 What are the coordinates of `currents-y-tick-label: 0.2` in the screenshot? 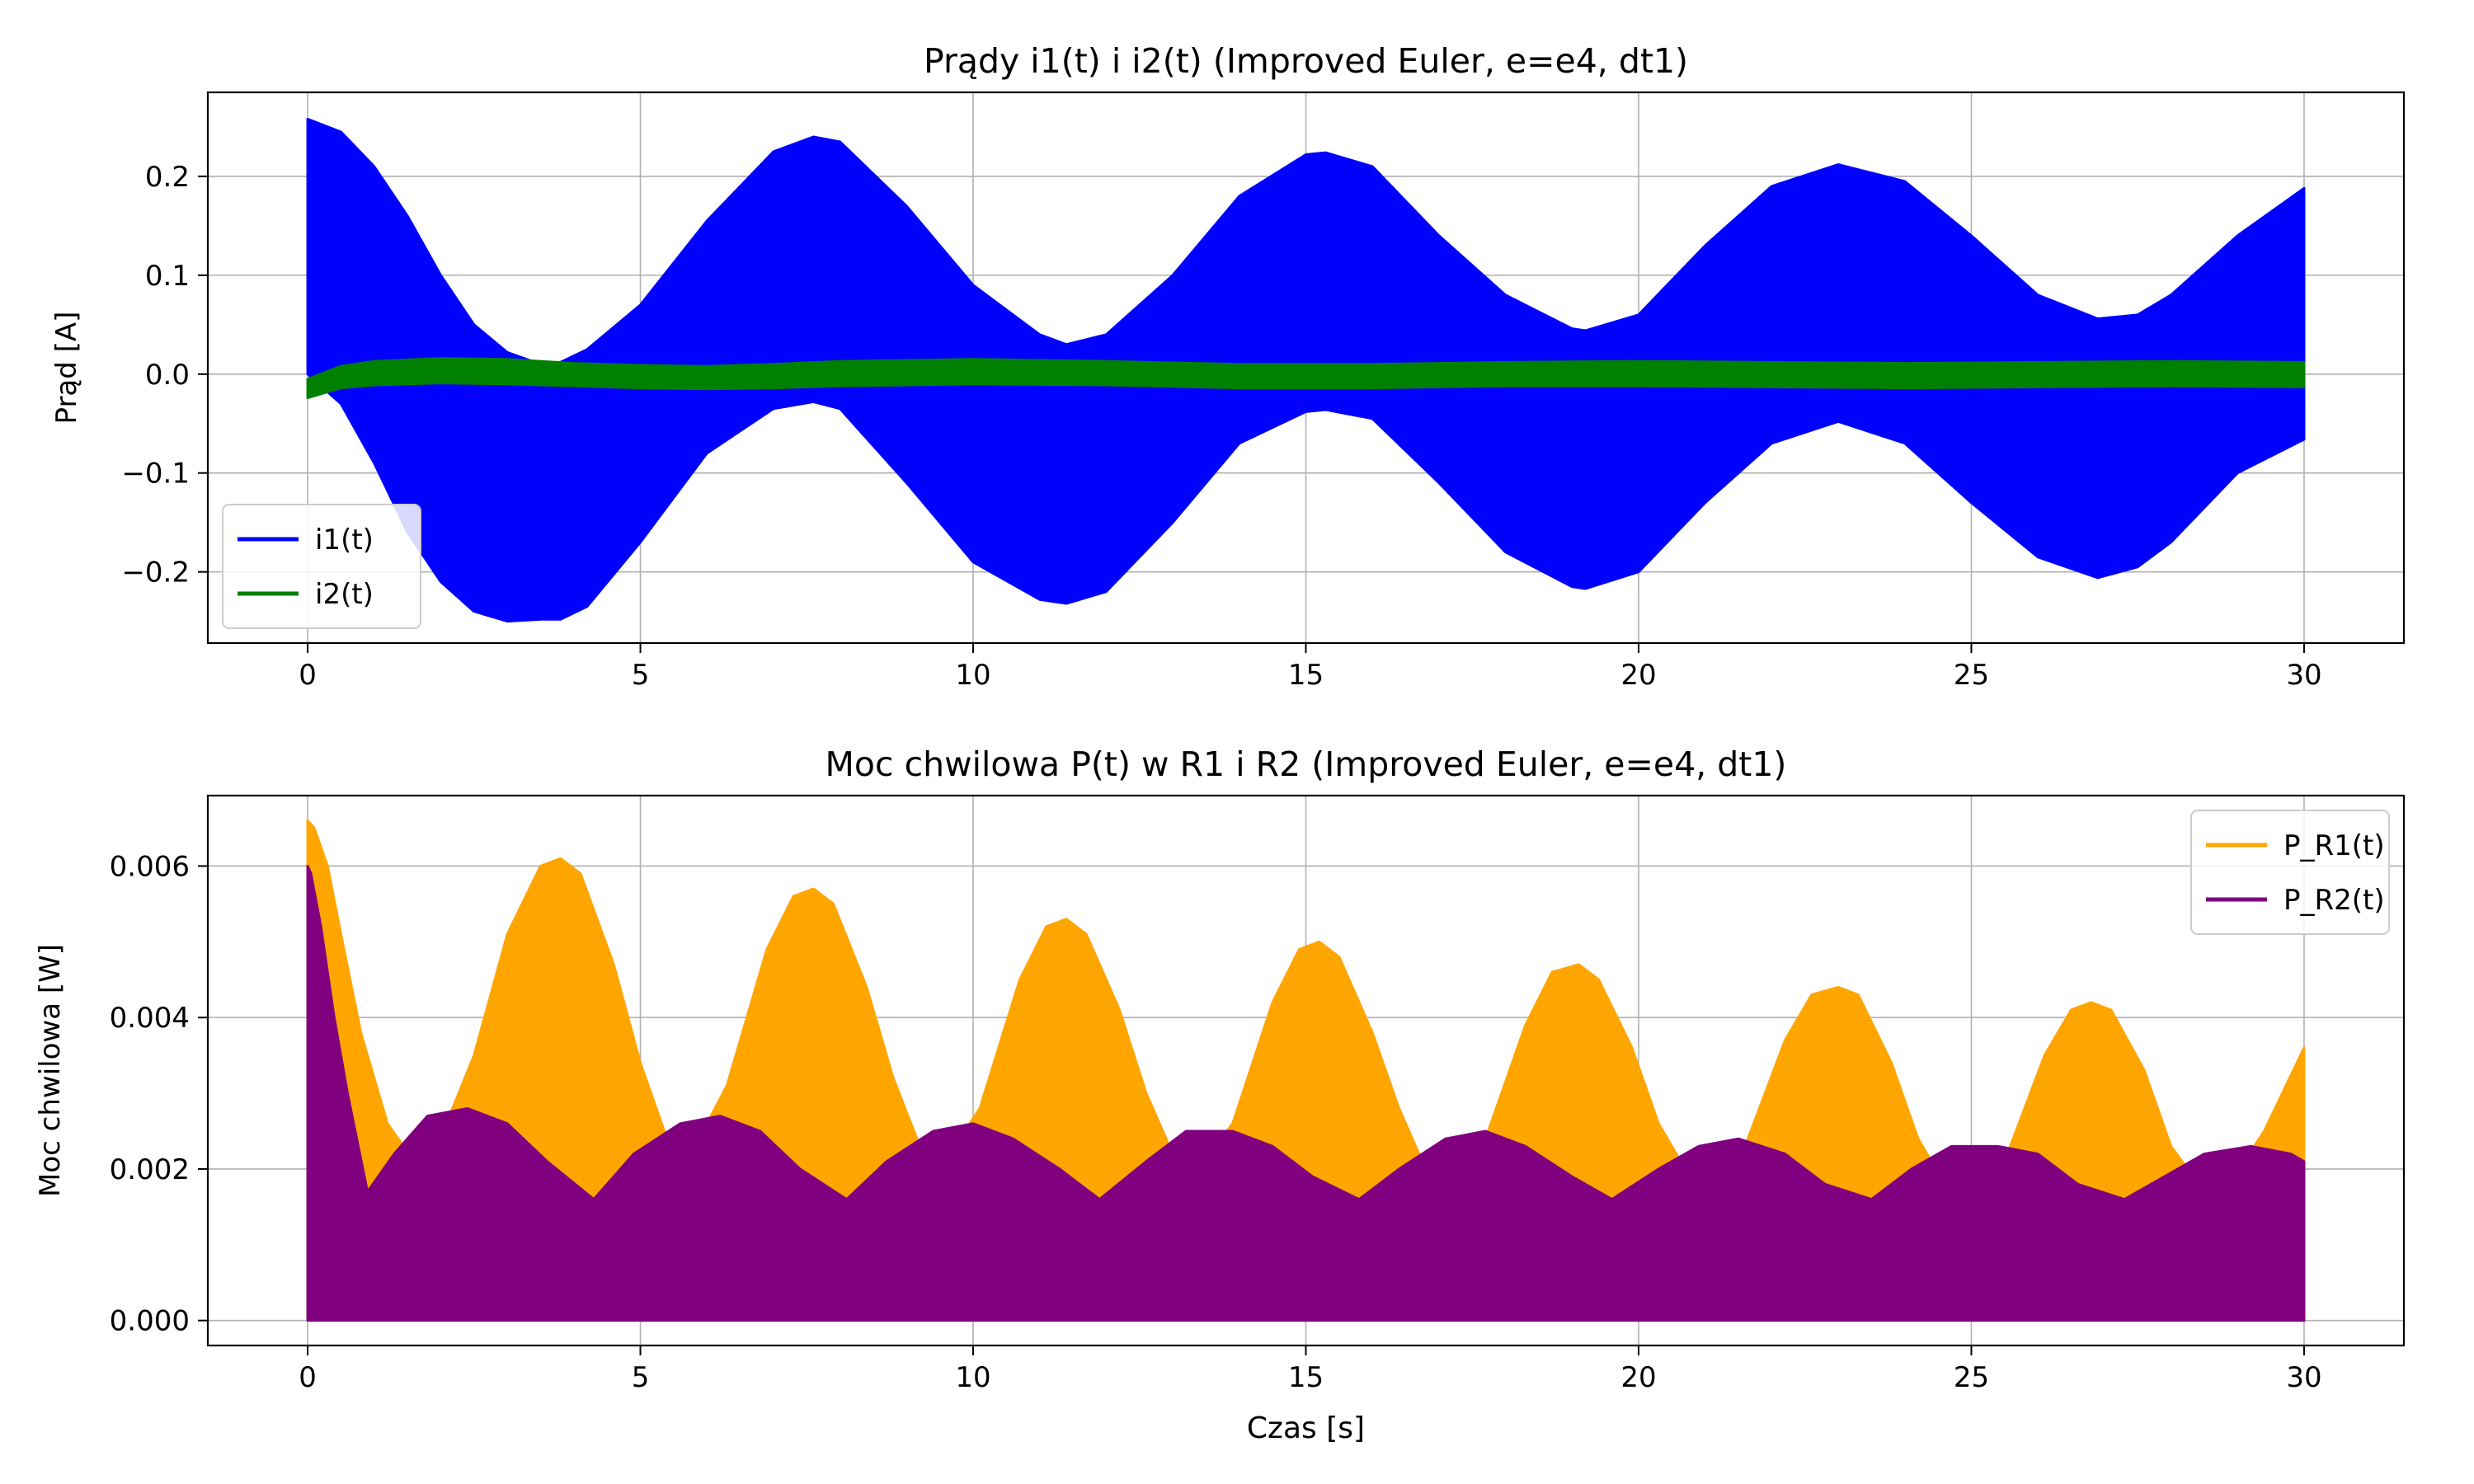 It's located at (167, 177).